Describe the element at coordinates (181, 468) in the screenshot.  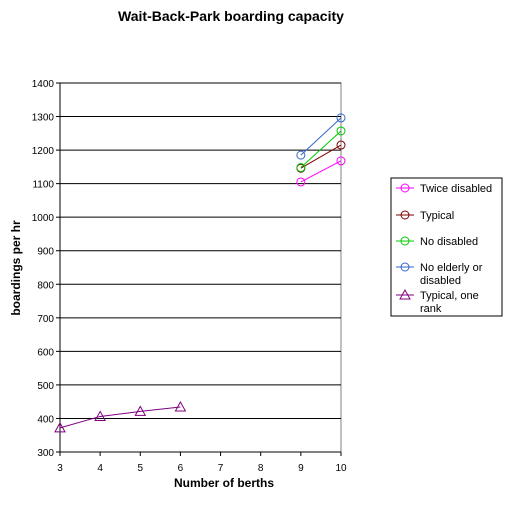
I see `x-tick-label: 6` at that location.